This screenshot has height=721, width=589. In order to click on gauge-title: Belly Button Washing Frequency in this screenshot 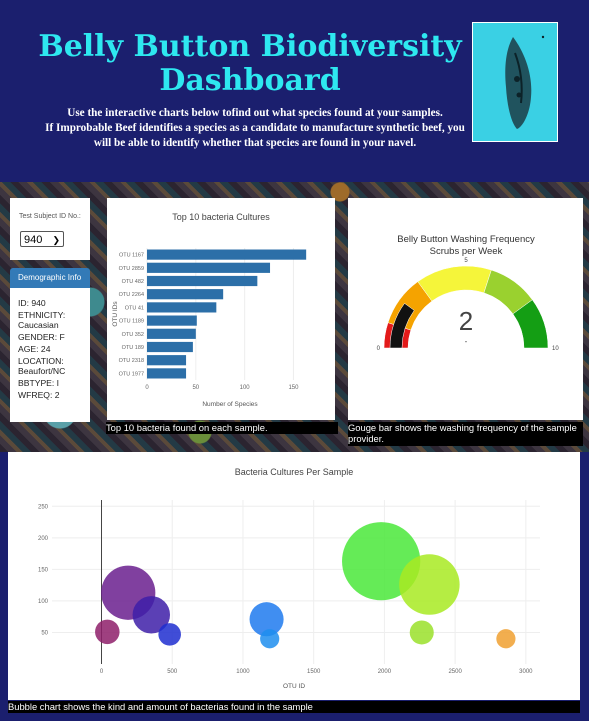, I will do `click(466, 239)`.